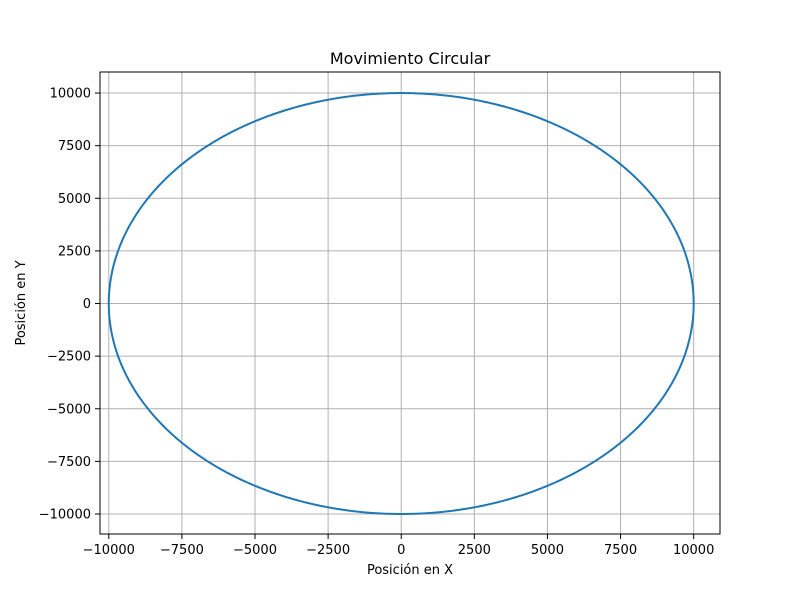 This screenshot has width=800, height=600. I want to click on x-tick-label: −10000, so click(109, 550).